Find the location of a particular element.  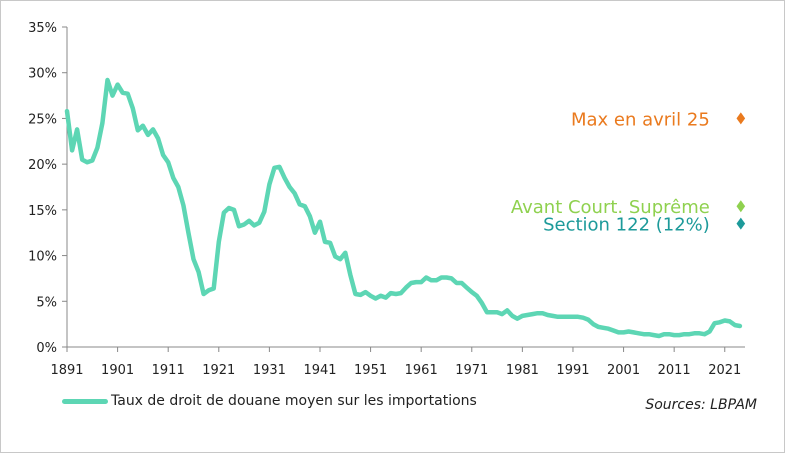

x-tick-label: 1971 is located at coordinates (471, 370).